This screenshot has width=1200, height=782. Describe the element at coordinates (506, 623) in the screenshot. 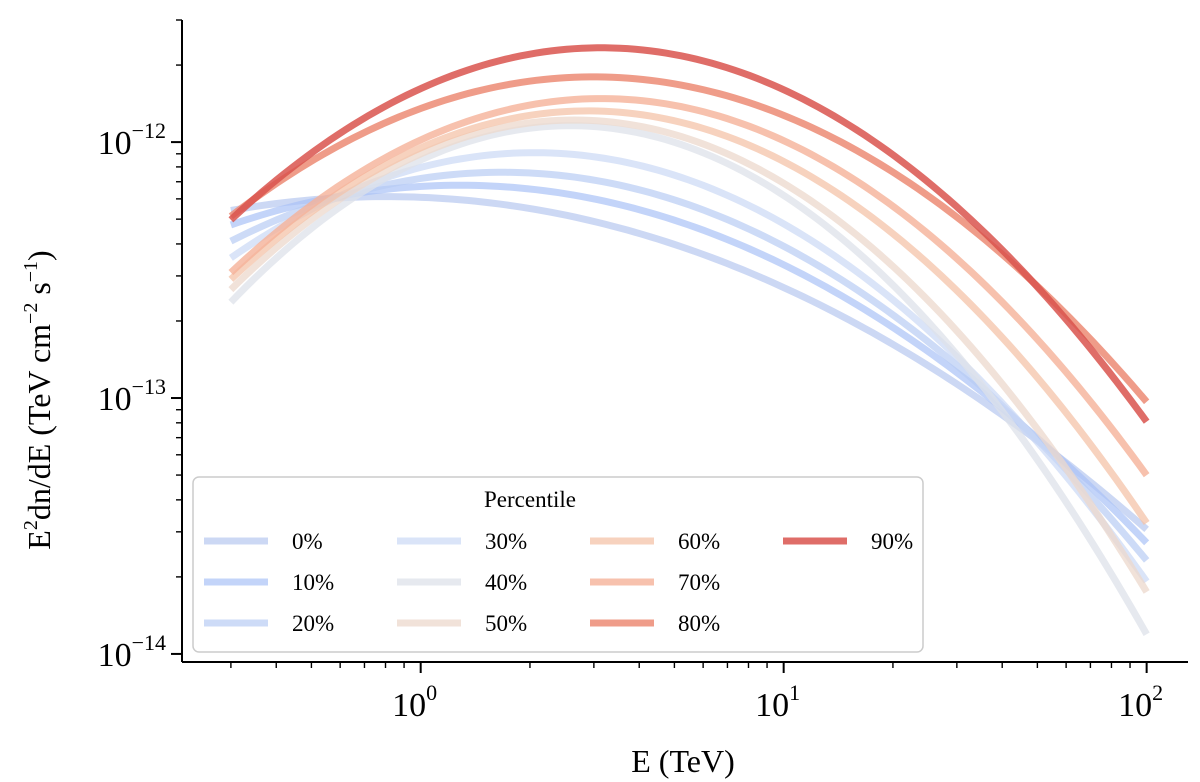

I see `legend-label: 50%` at that location.